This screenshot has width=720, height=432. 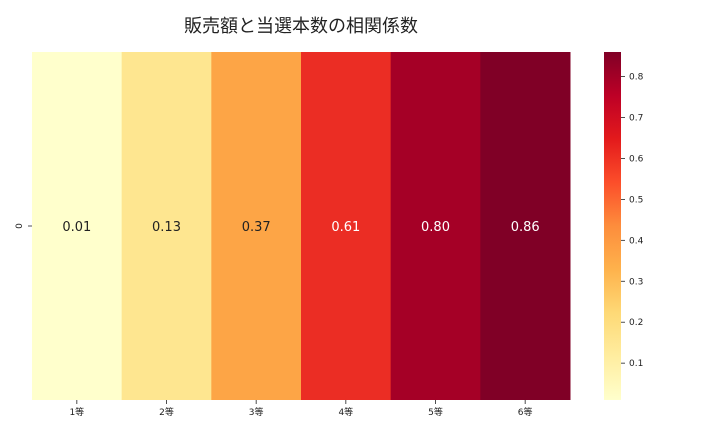 What do you see at coordinates (20, 226) in the screenshot?
I see `y-tick-label: 0` at bounding box center [20, 226].